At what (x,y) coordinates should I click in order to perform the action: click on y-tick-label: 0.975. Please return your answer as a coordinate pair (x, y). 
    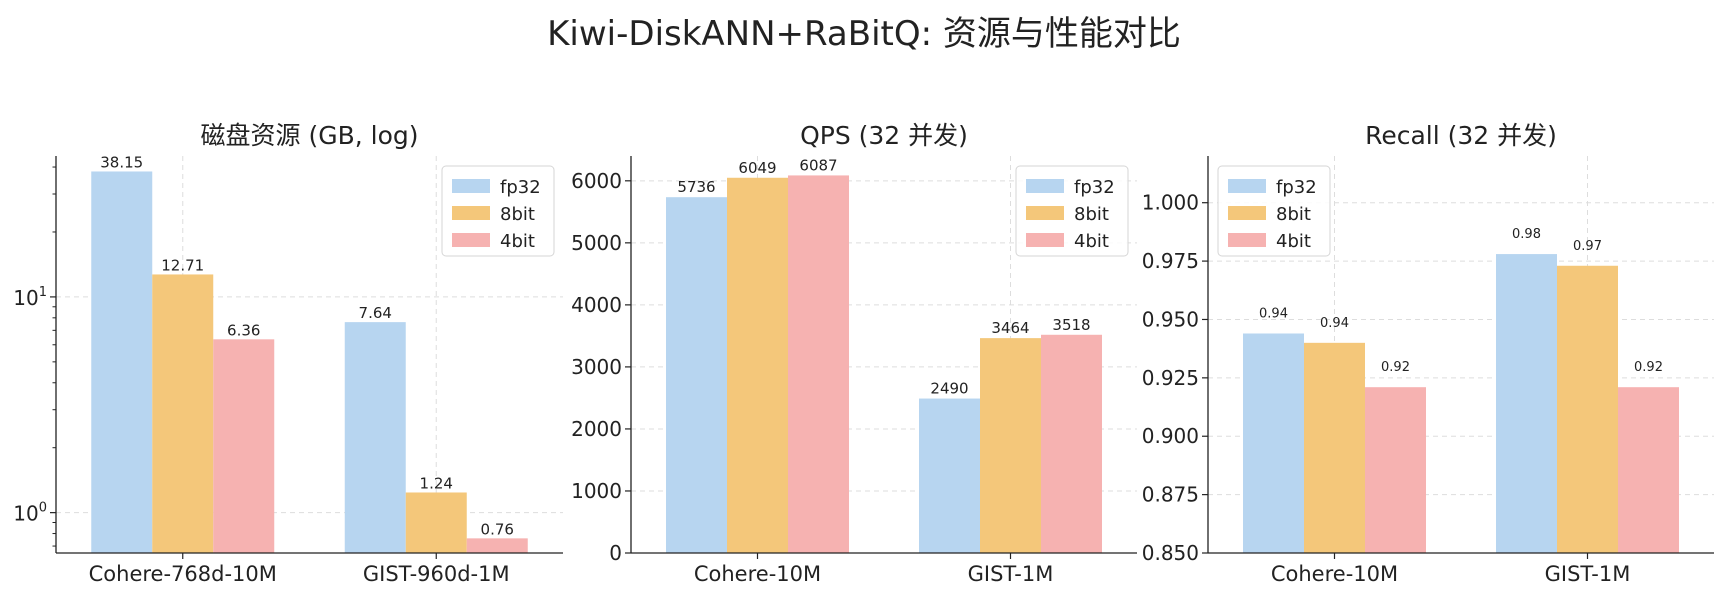
    Looking at the image, I should click on (1170, 261).